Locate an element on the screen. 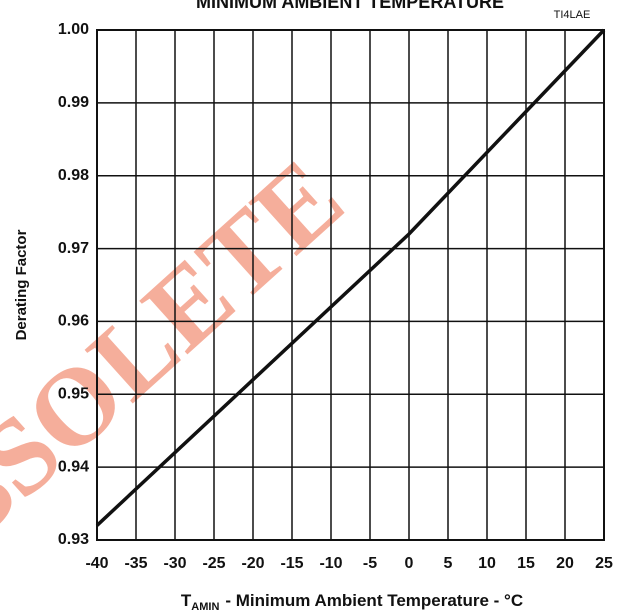 The height and width of the screenshot is (615, 634). x-axis-label: TAMIN - Minimum Ambient Temperature - °C is located at coordinates (352, 601).